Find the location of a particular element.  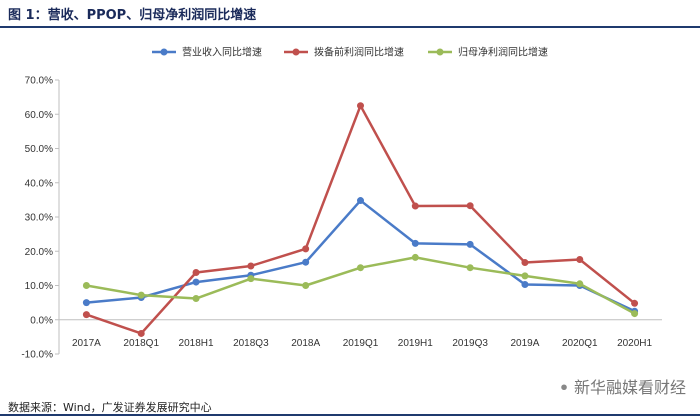

y-tick-label: -10.0% is located at coordinates (37, 355).